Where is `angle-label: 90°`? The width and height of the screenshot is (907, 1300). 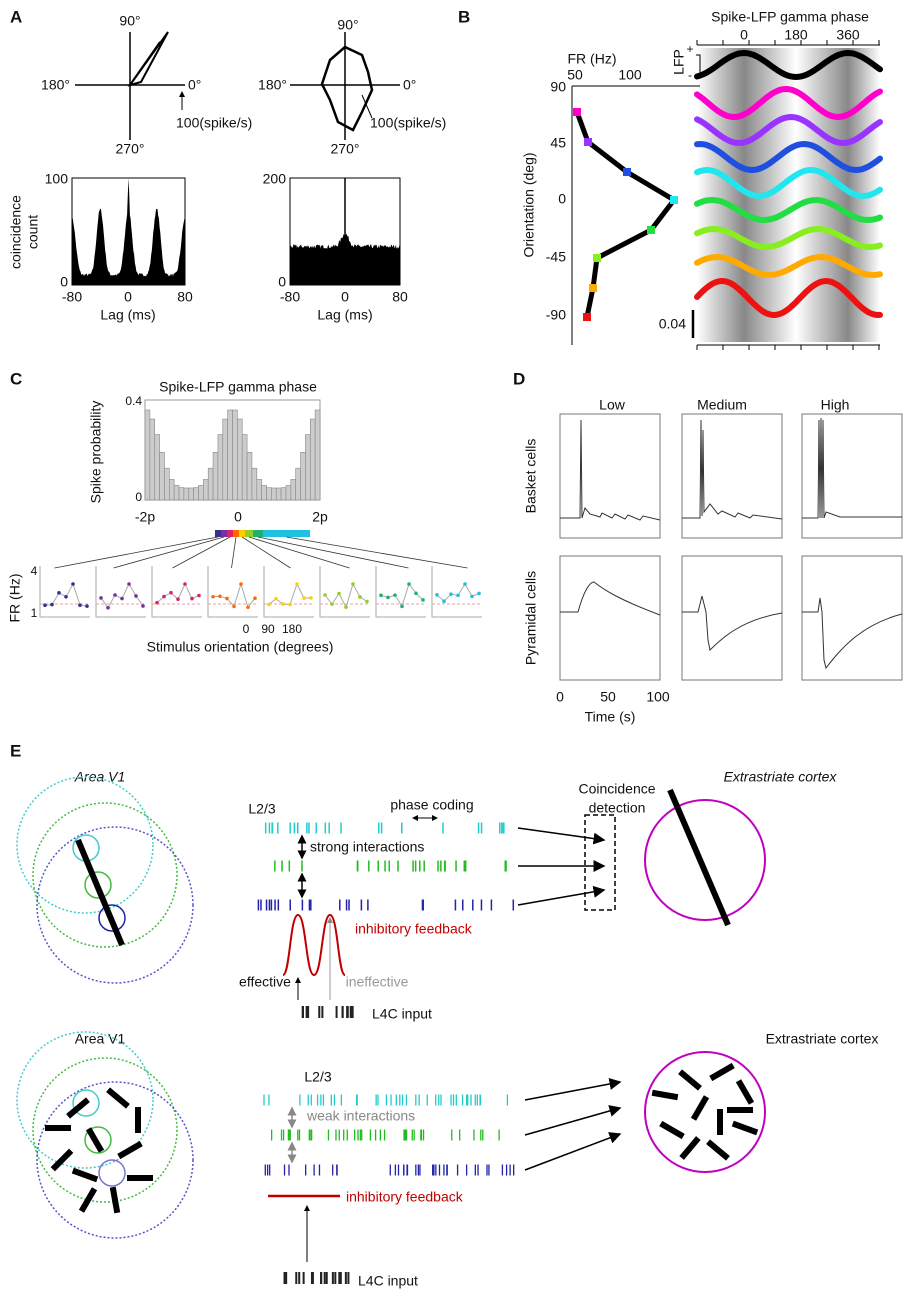 angle-label: 90° is located at coordinates (129, 21).